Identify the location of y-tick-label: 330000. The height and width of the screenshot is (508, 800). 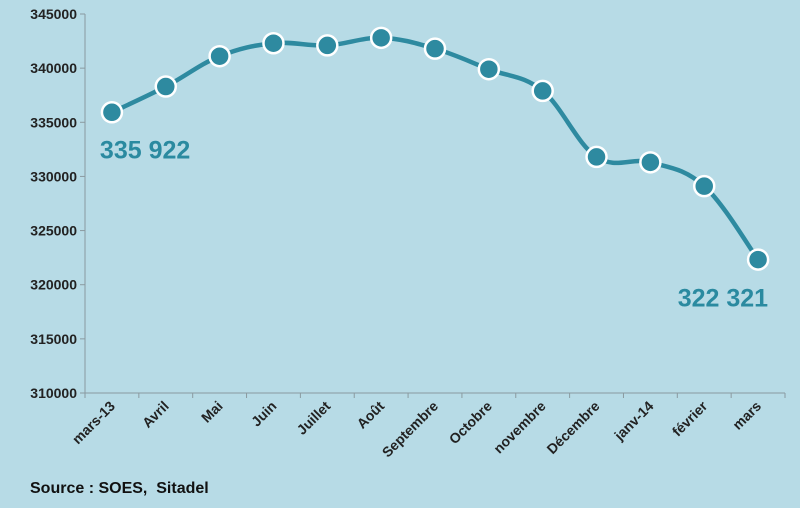
(53, 176).